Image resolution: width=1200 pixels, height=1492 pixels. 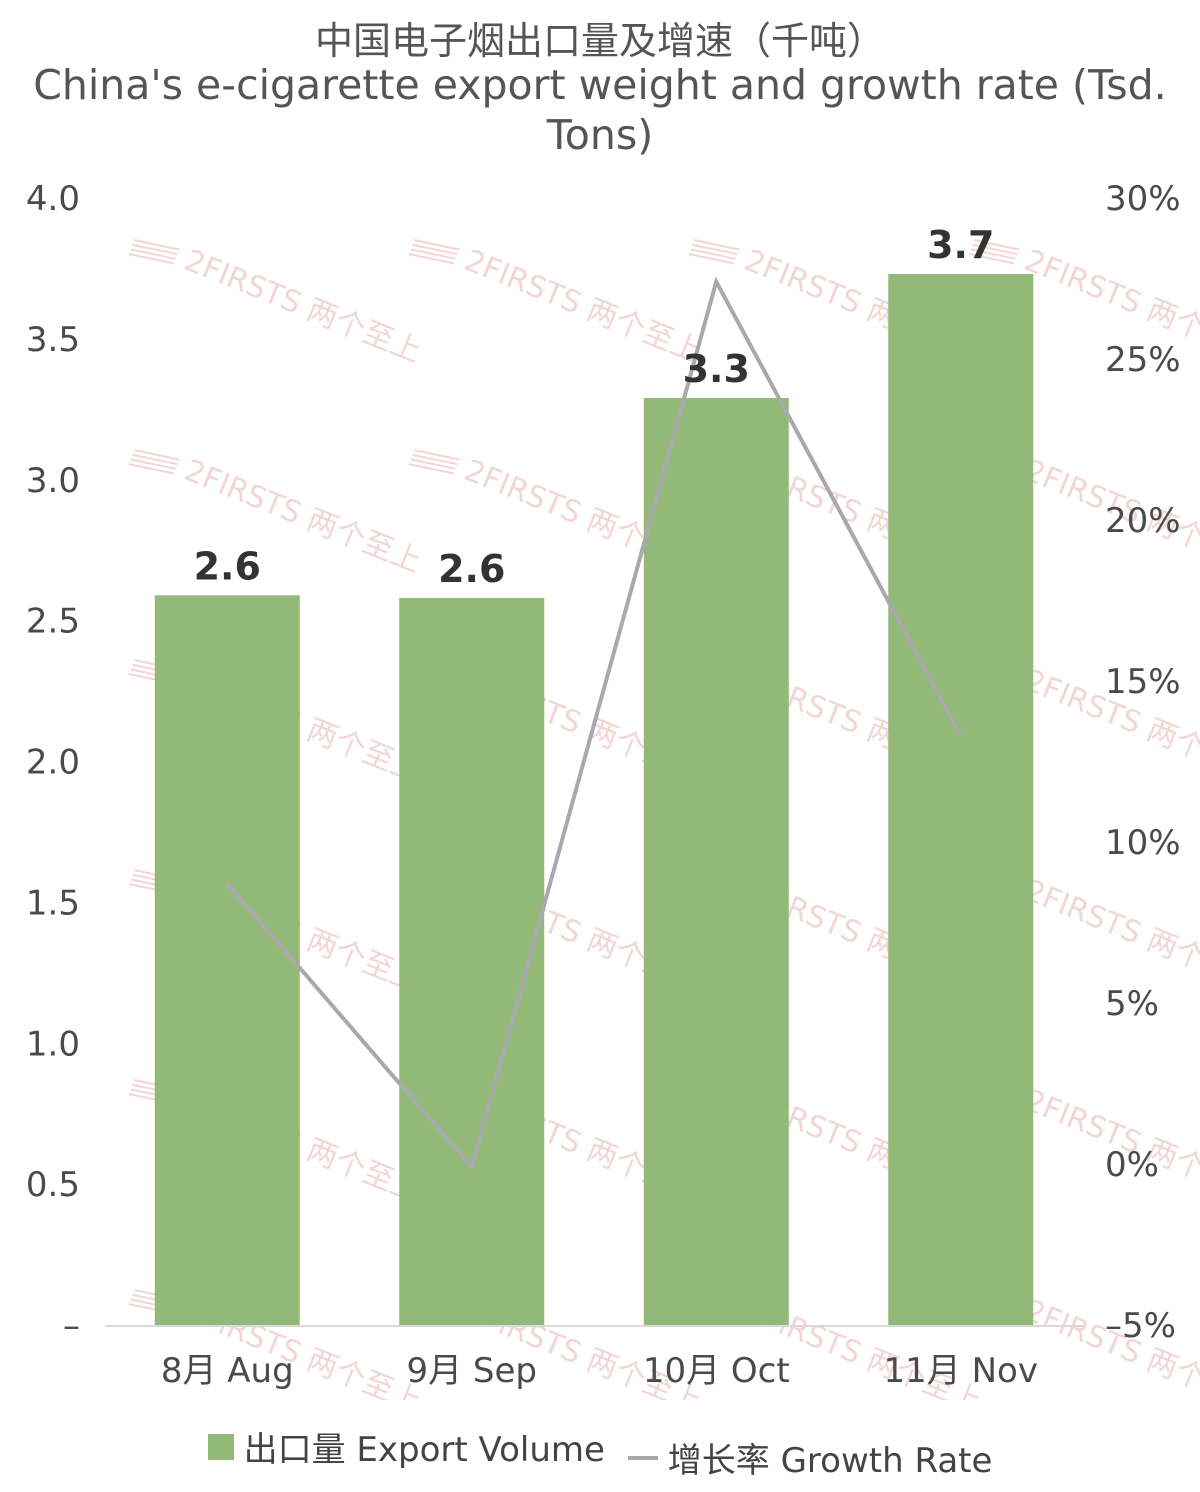 I want to click on legend-bar-label: 出口量 Export Volume, so click(x=424, y=1450).